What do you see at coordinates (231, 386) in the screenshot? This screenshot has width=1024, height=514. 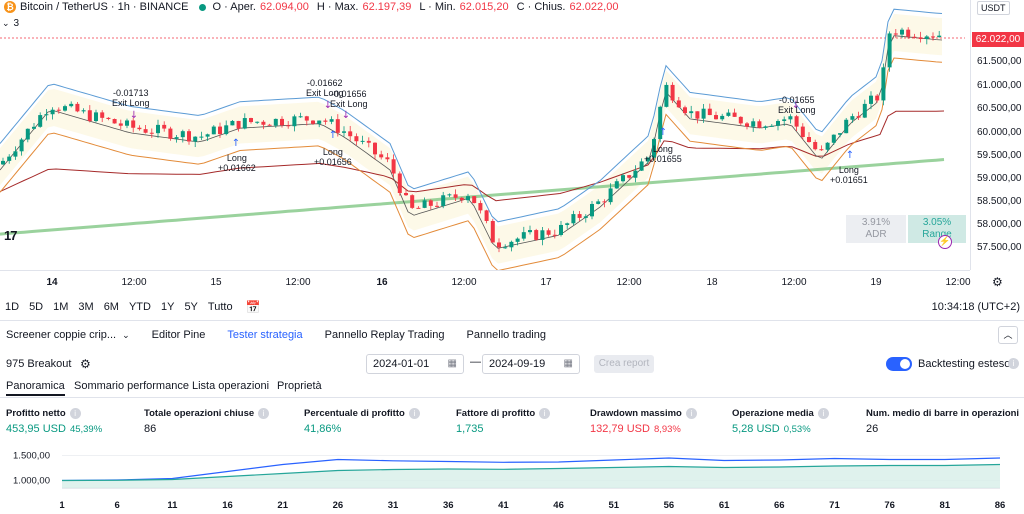 I see `tab-trade-list: Lista operazioni` at bounding box center [231, 386].